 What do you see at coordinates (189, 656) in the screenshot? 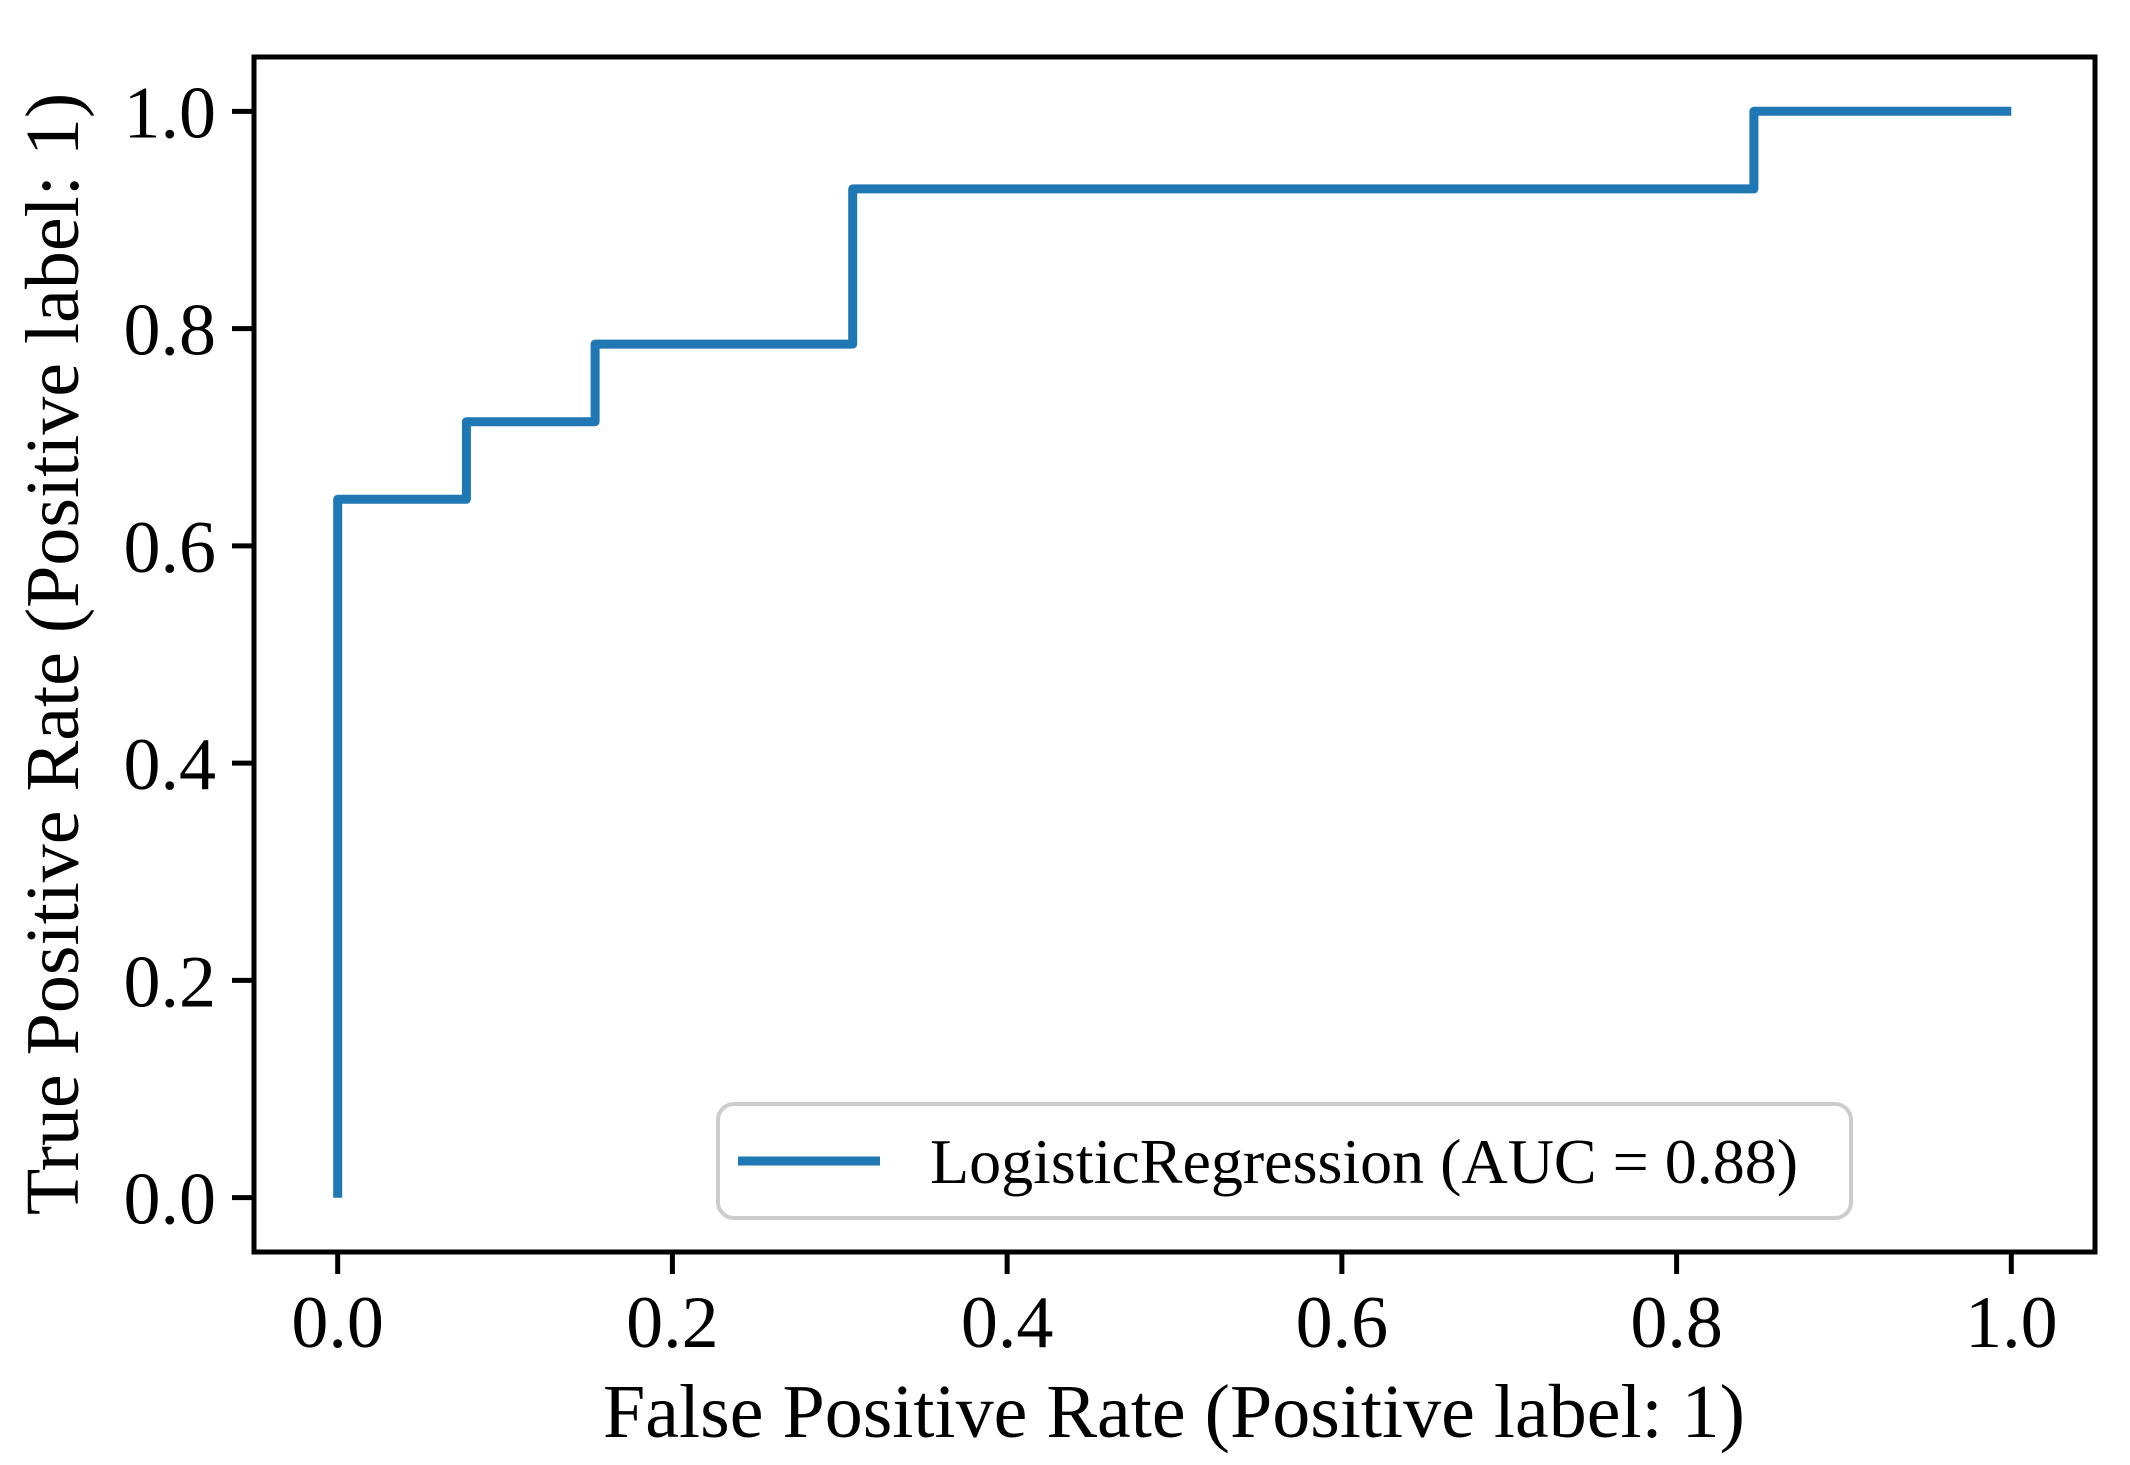
I see `y-axis-ticks: 0.0 0.2 0.4 0.6 0.8 1.0` at bounding box center [189, 656].